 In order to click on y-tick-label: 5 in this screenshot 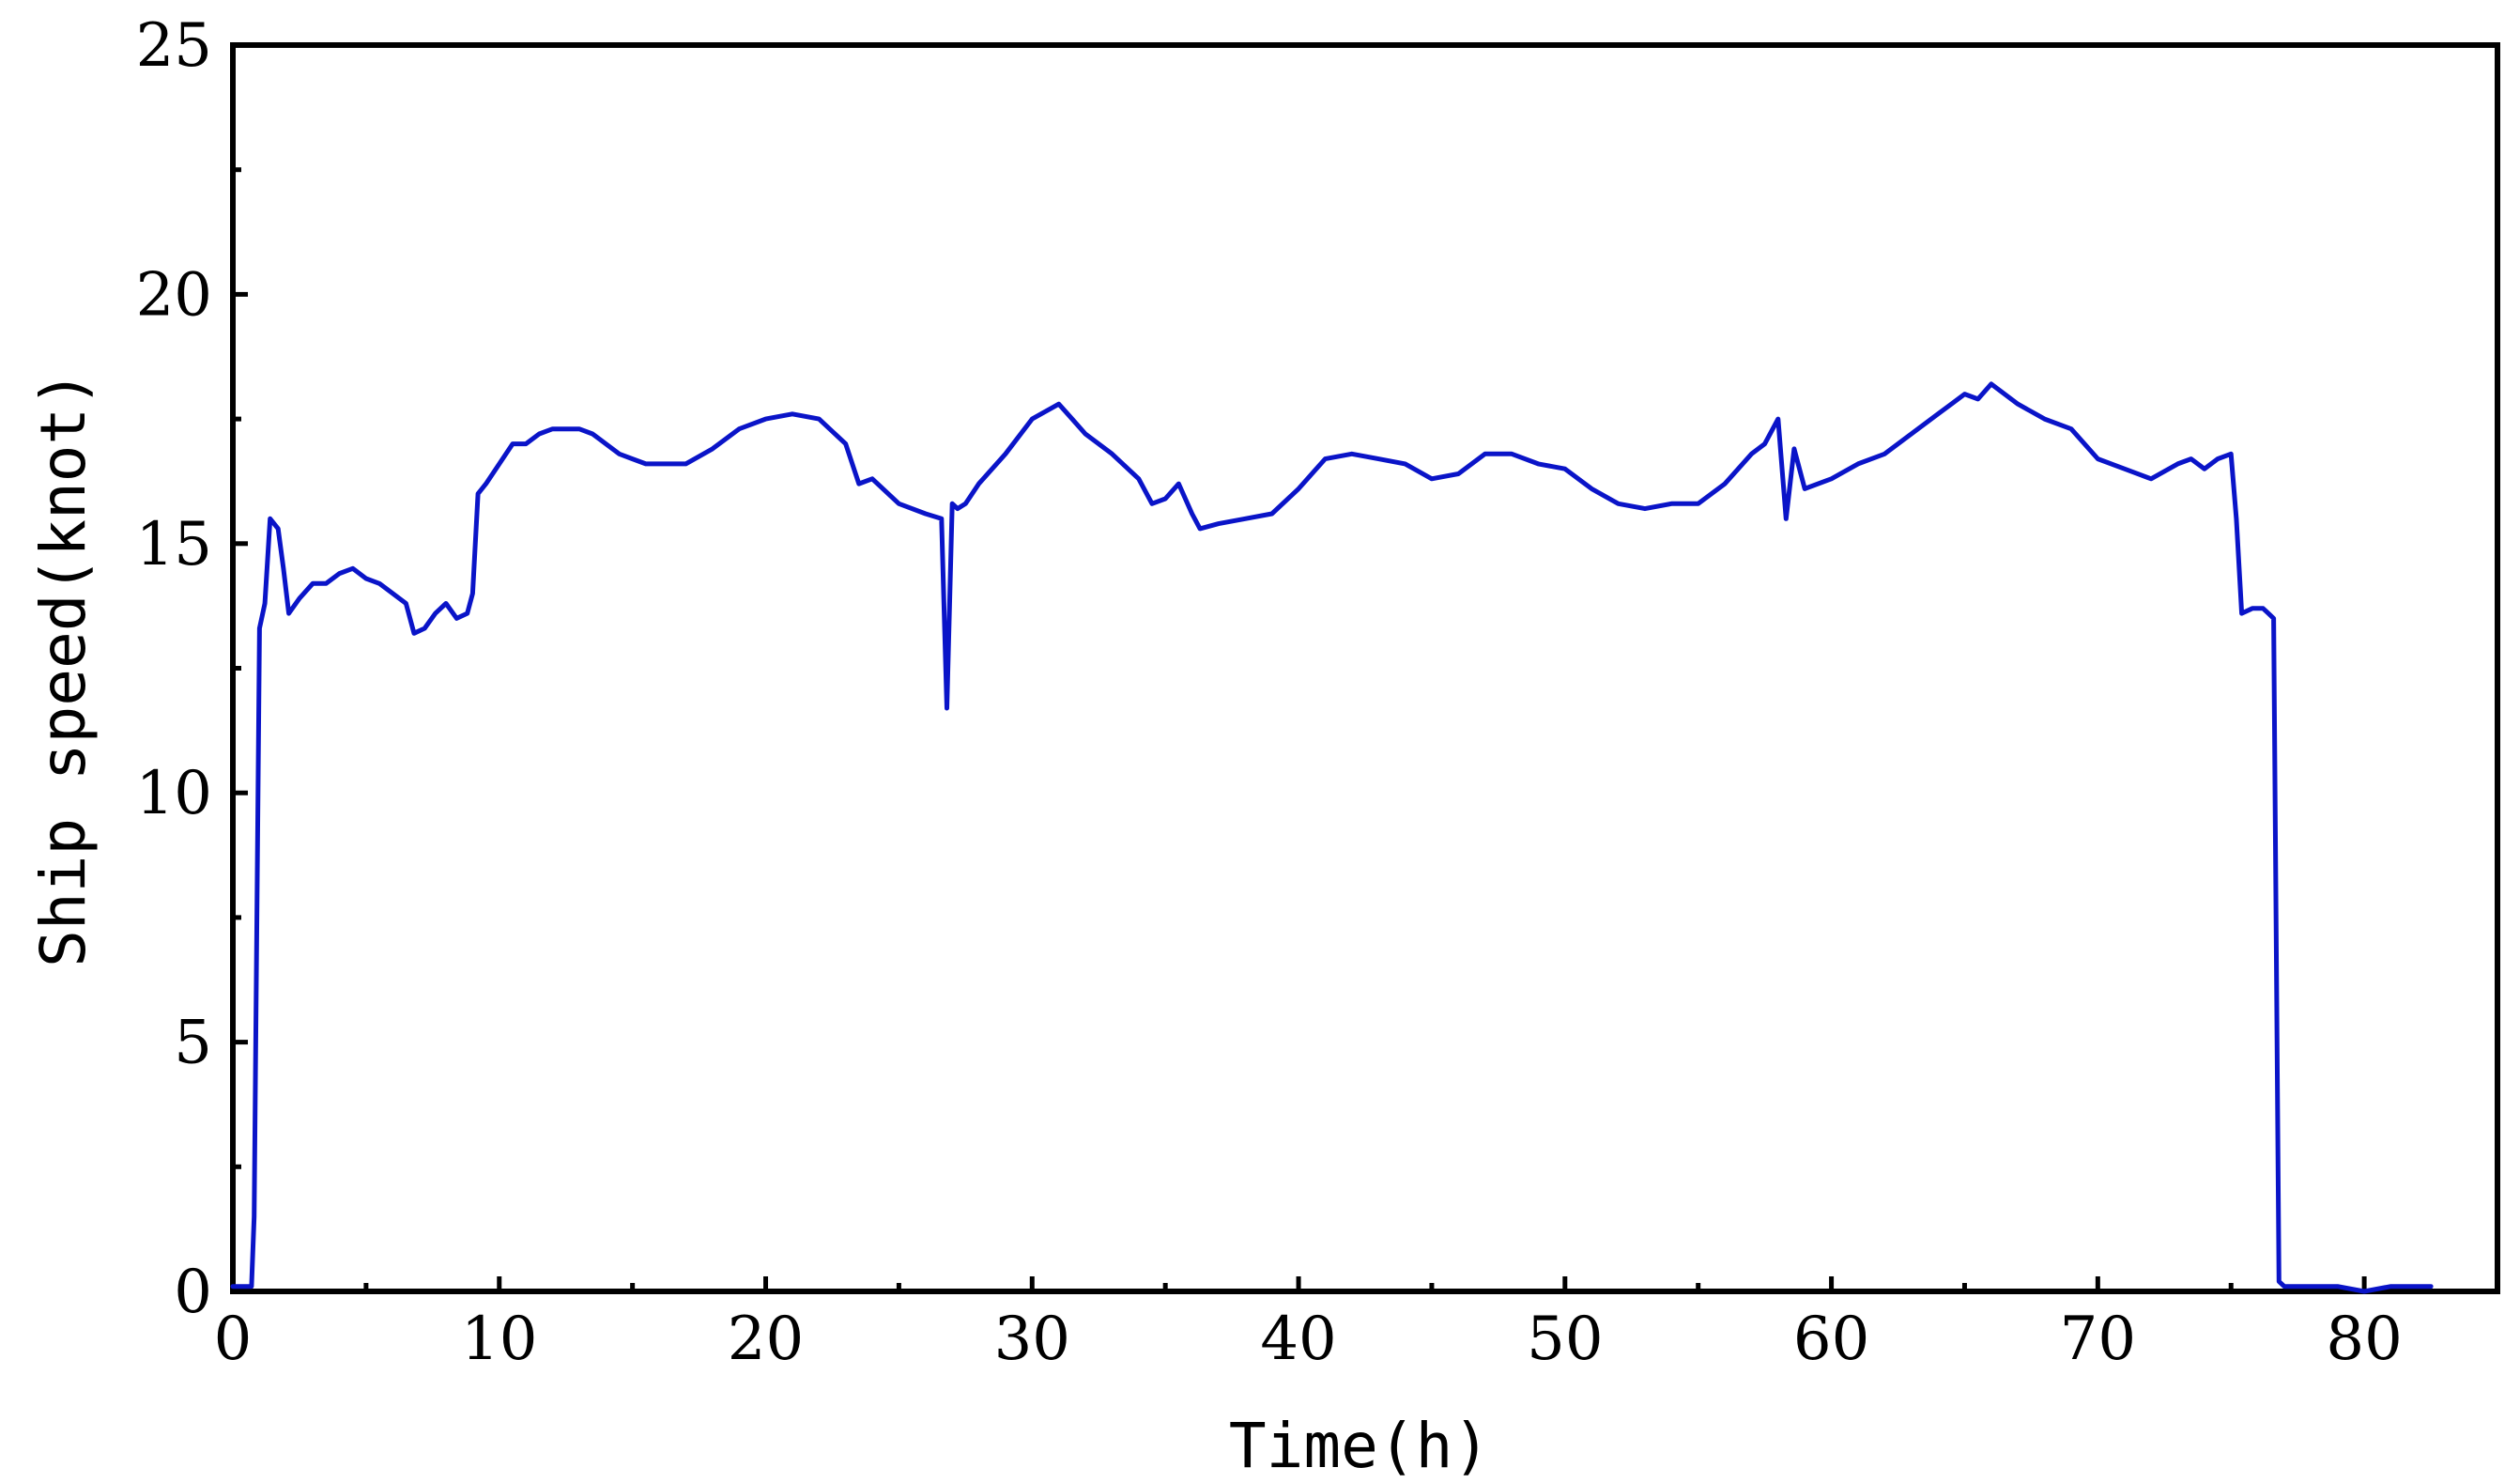, I will do `click(193, 1043)`.